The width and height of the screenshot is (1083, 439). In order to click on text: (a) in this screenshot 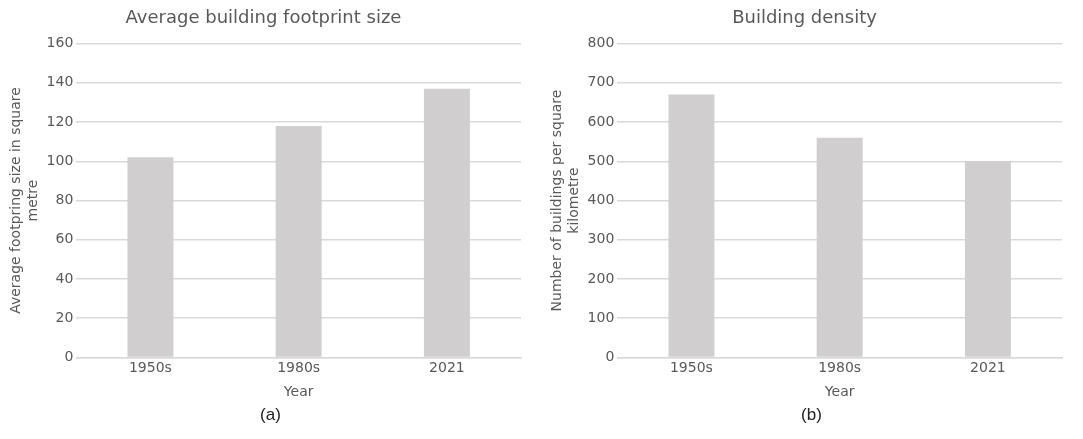, I will do `click(270, 415)`.